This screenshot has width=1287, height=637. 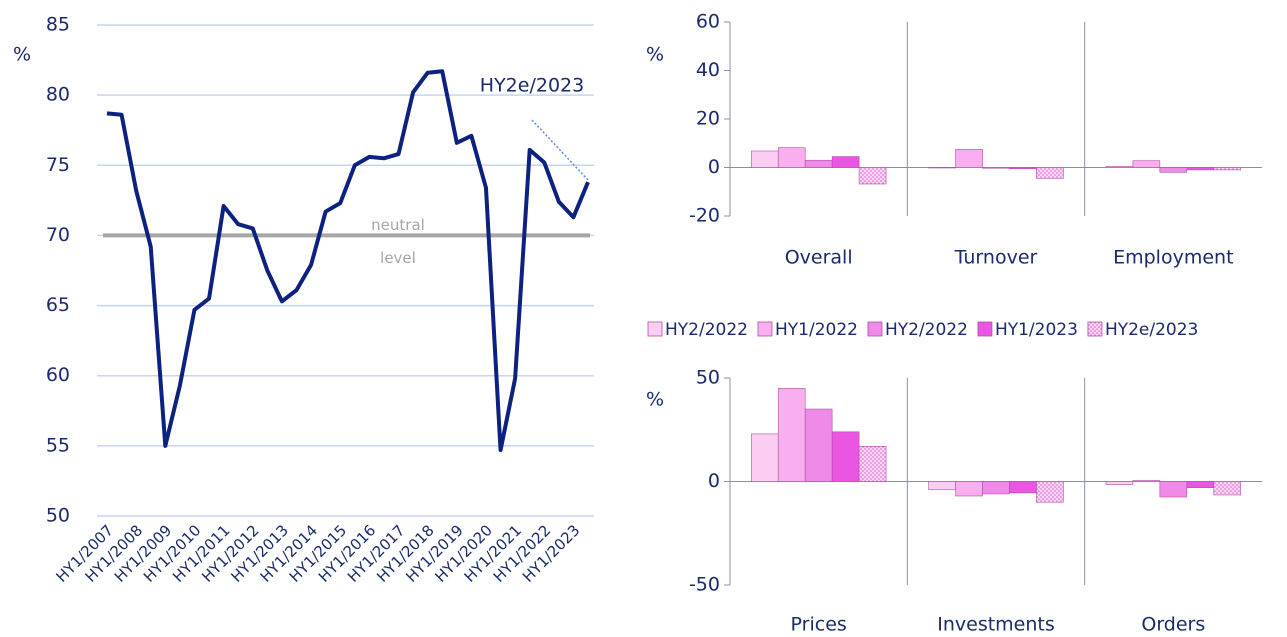 I want to click on neutral-annotation: level, so click(x=398, y=258).